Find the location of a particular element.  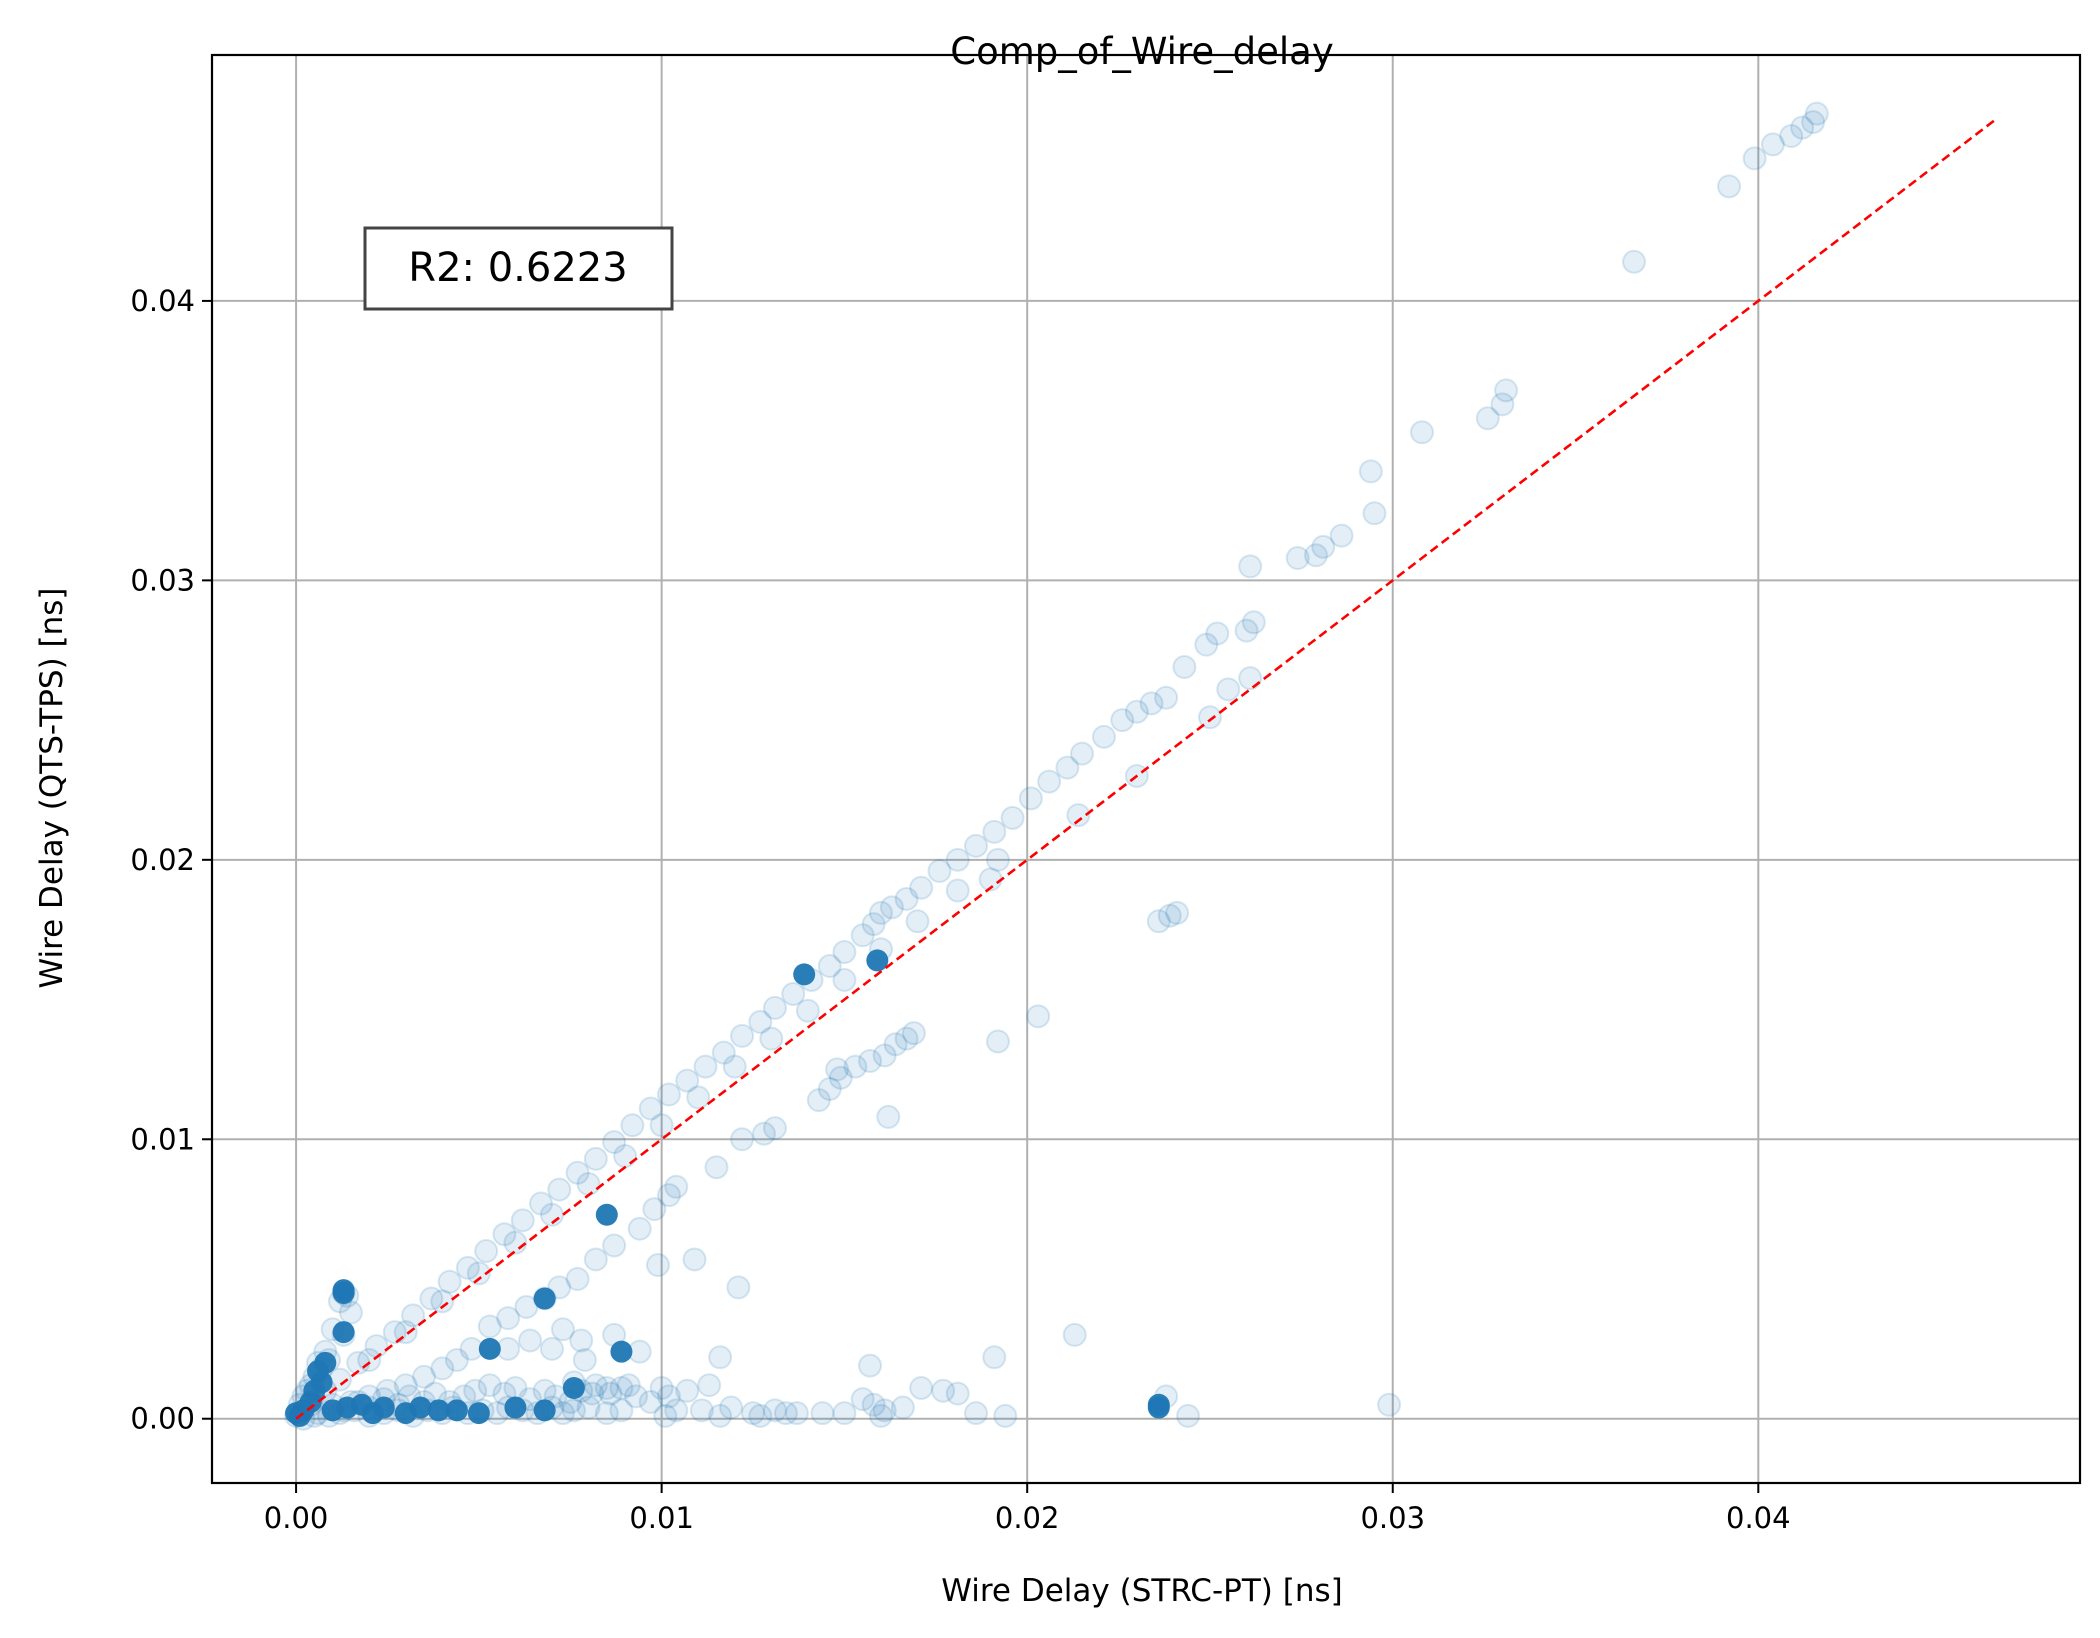

annotation-text: R2: 0.6223 is located at coordinates (517, 268).